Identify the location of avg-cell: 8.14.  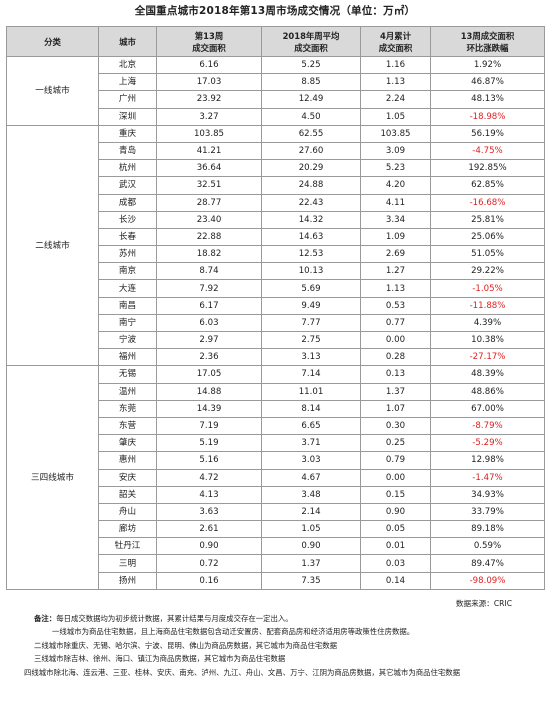
(311, 408).